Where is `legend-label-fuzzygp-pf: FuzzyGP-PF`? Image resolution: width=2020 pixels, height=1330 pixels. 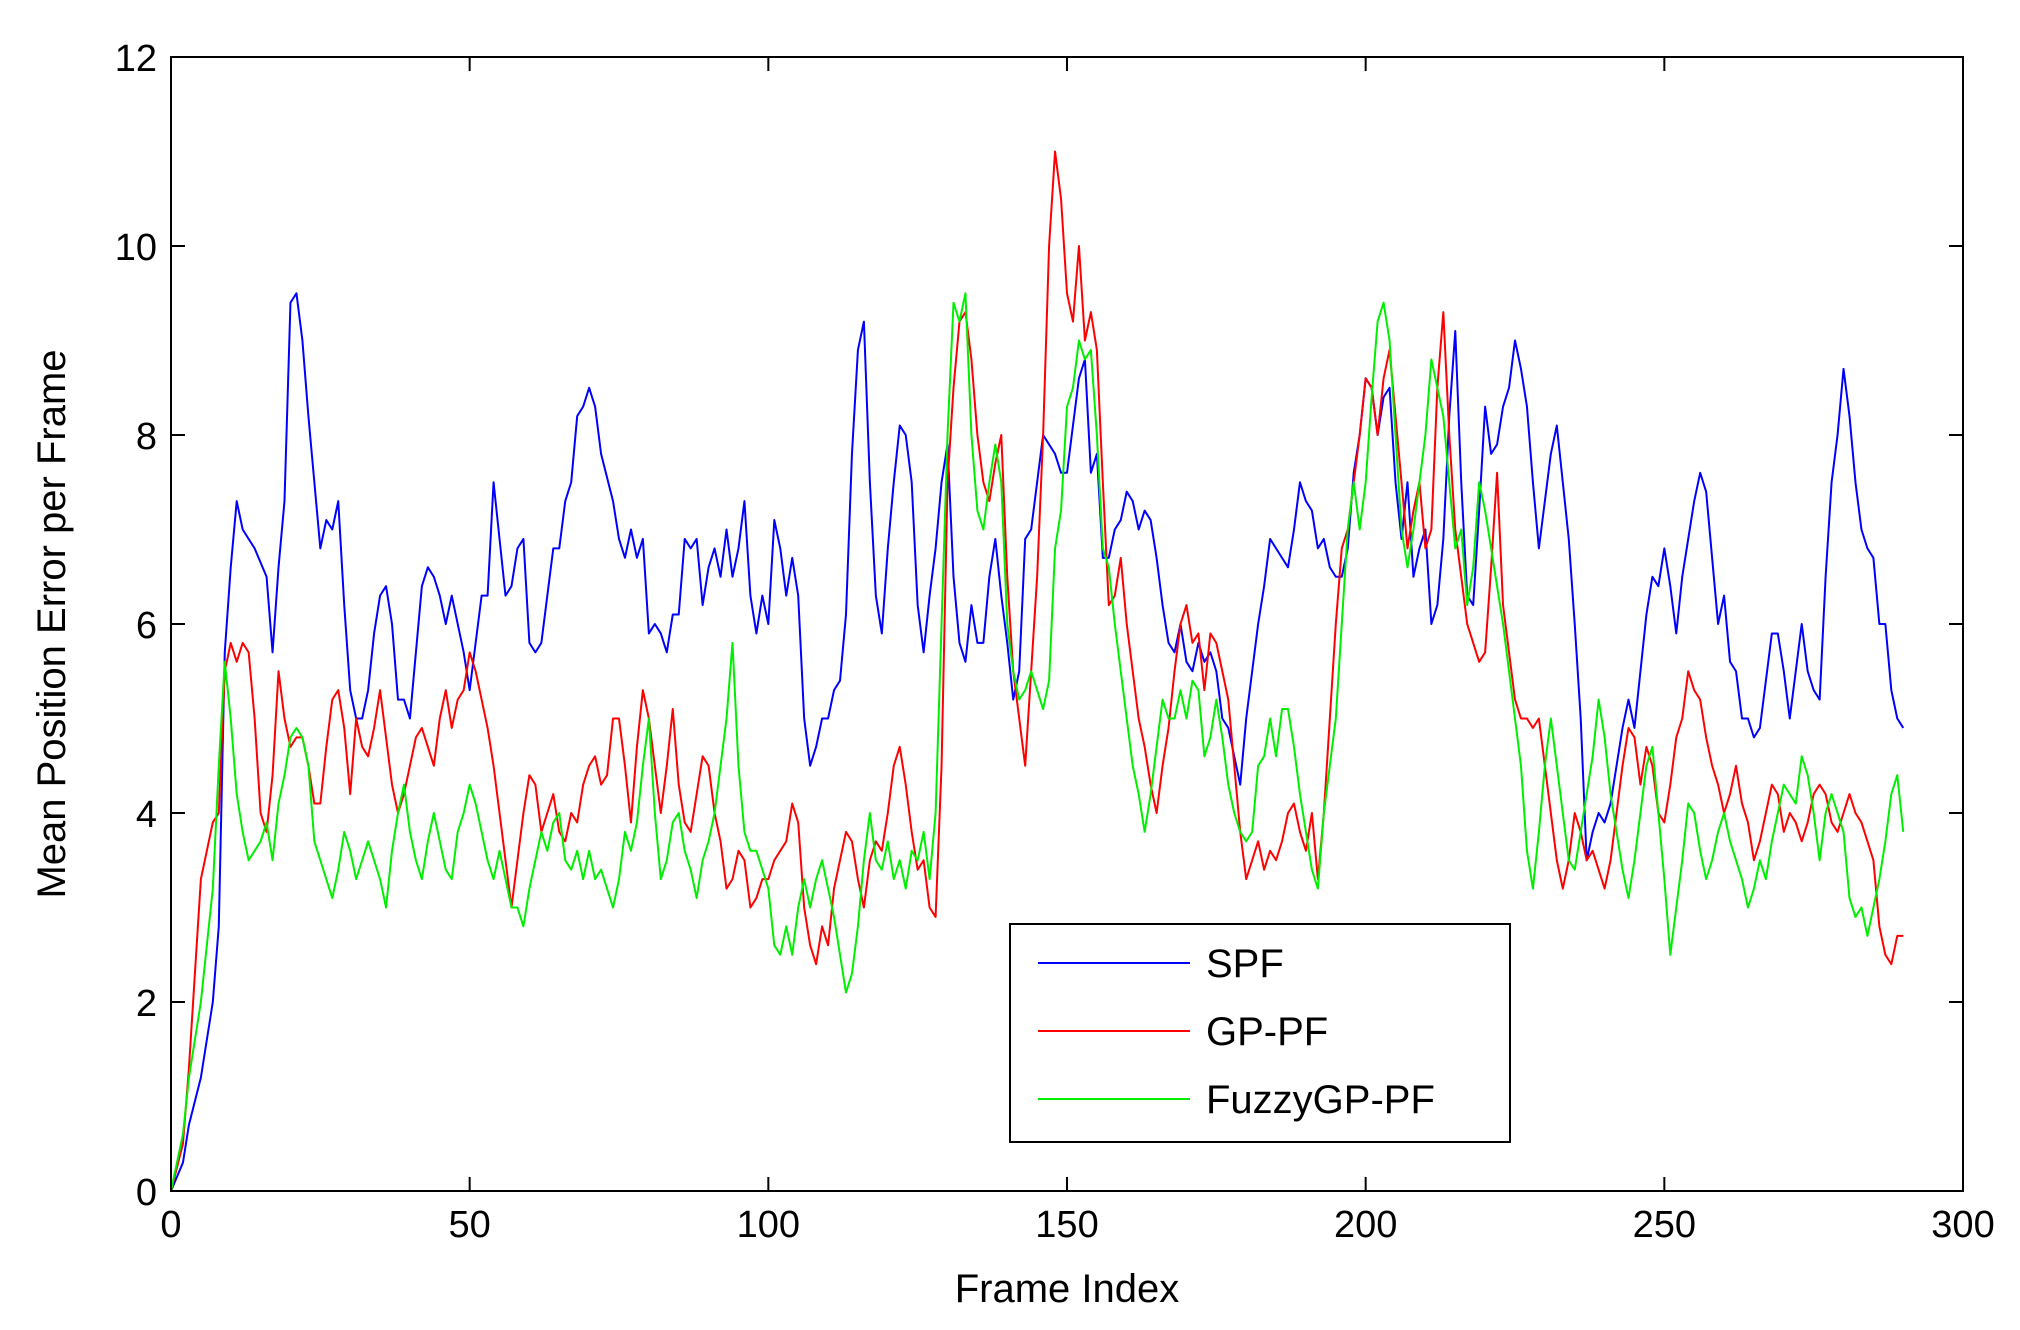
legend-label-fuzzygp-pf: FuzzyGP-PF is located at coordinates (1320, 1100).